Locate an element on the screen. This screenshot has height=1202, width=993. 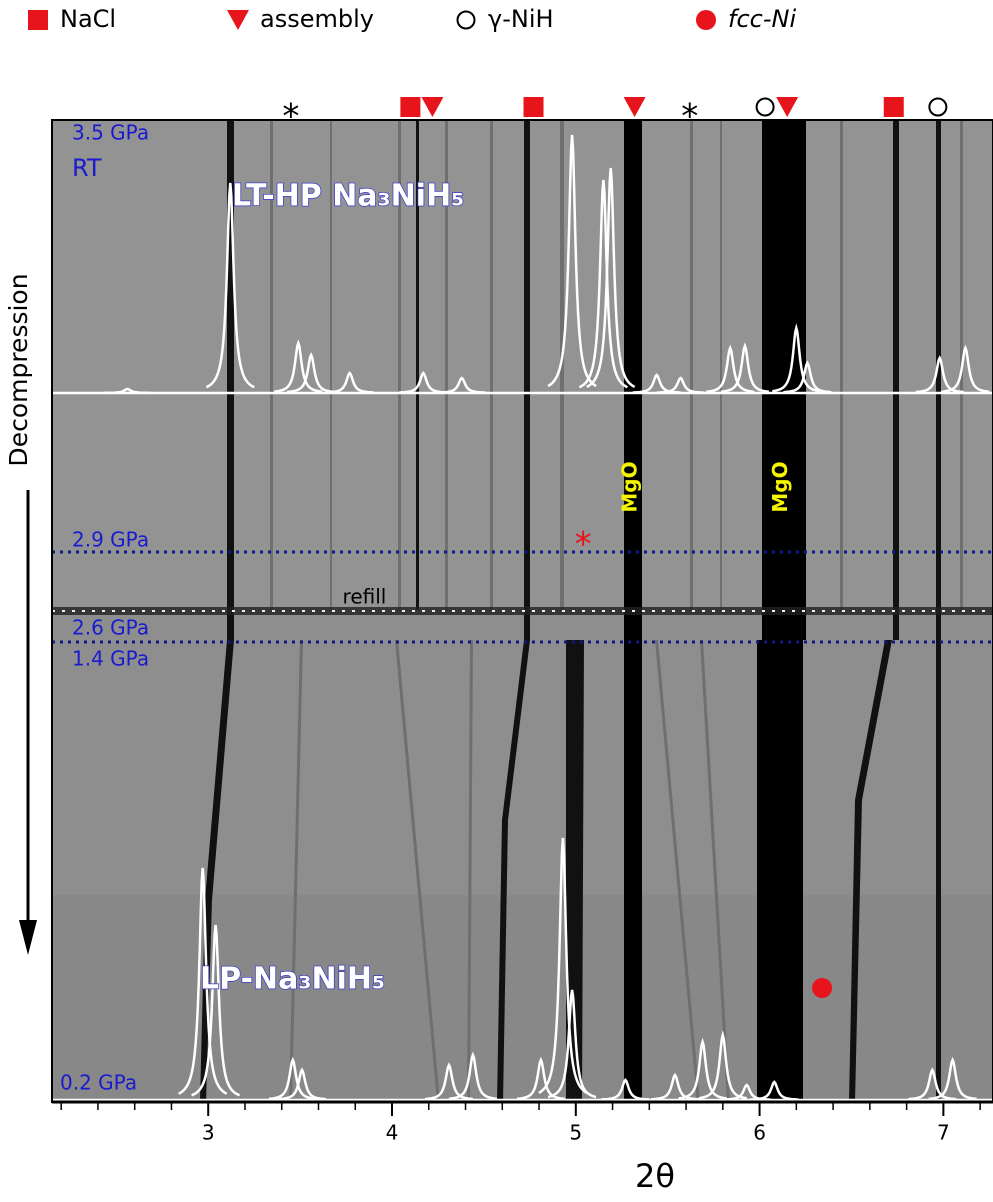
pressure-label: 3.5 GPa is located at coordinates (110, 133).